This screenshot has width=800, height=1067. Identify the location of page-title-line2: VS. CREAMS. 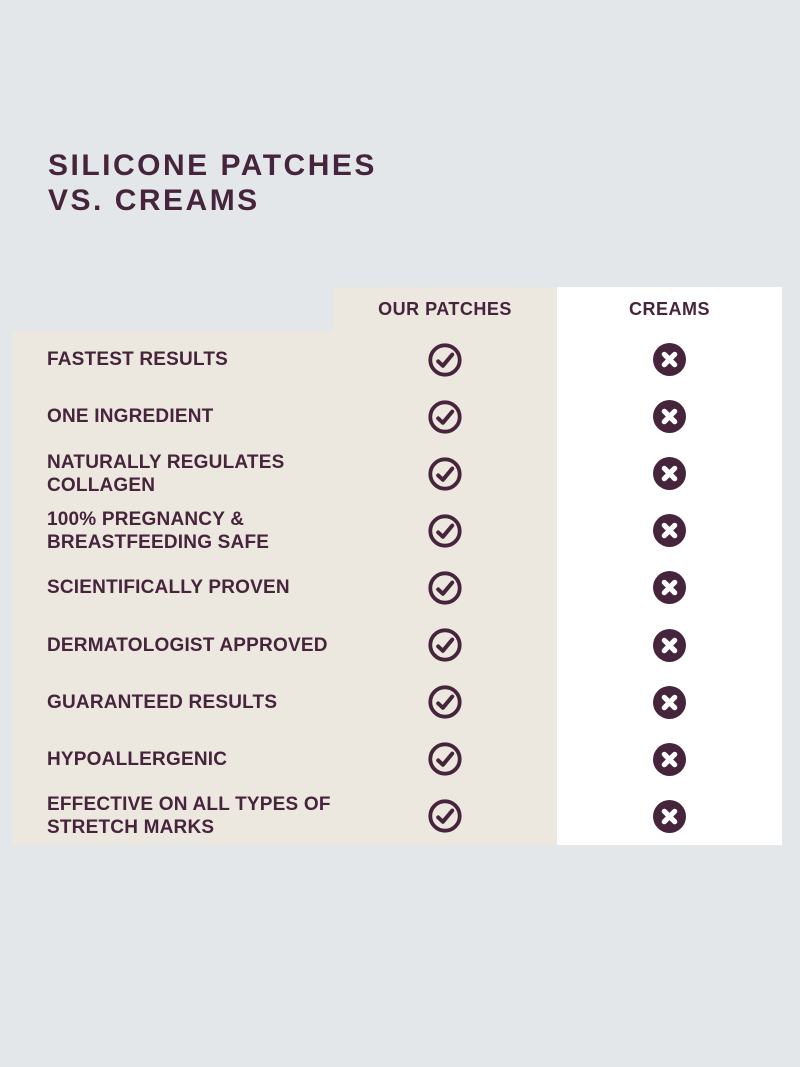
(154, 200).